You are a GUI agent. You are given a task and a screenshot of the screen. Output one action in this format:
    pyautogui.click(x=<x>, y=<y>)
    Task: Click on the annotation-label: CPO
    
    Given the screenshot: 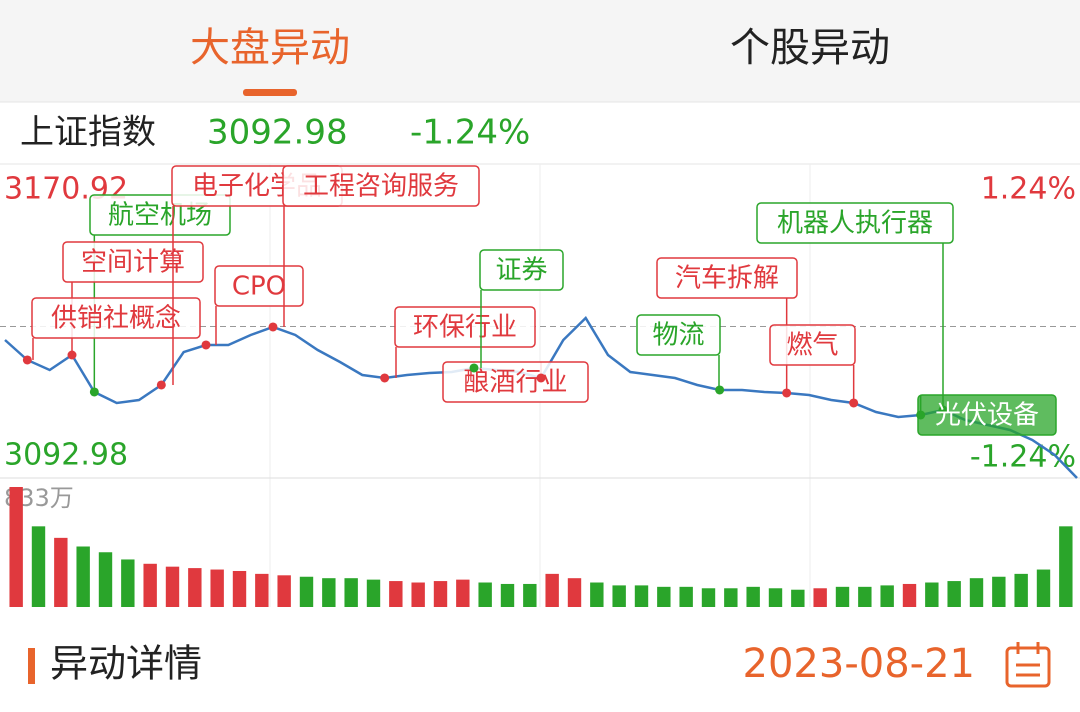 What is the action you would take?
    pyautogui.click(x=259, y=287)
    